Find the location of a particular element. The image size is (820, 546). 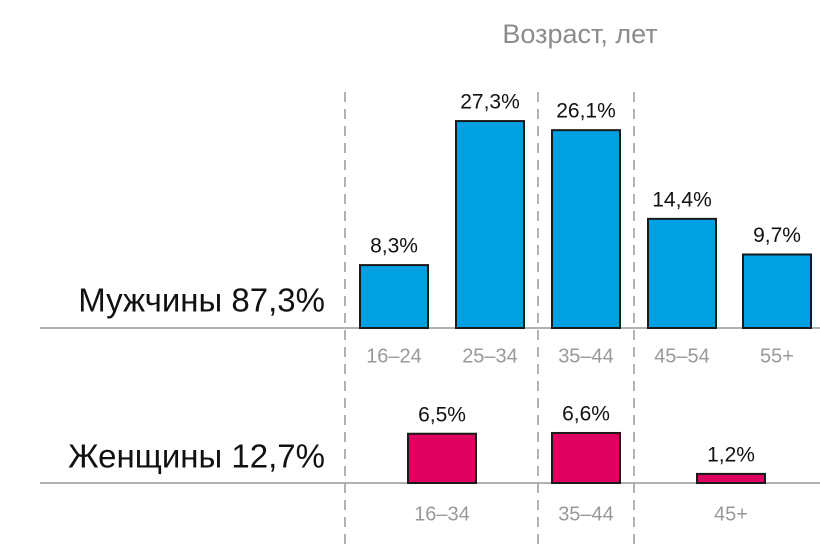

category-label: 55+ is located at coordinates (777, 356).